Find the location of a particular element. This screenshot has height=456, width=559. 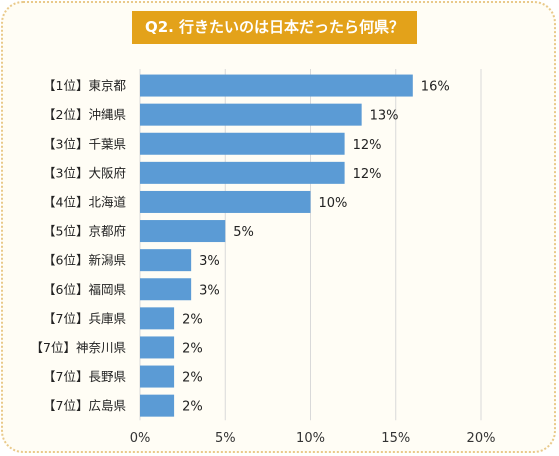

x-tick-label: 0% is located at coordinates (140, 438).